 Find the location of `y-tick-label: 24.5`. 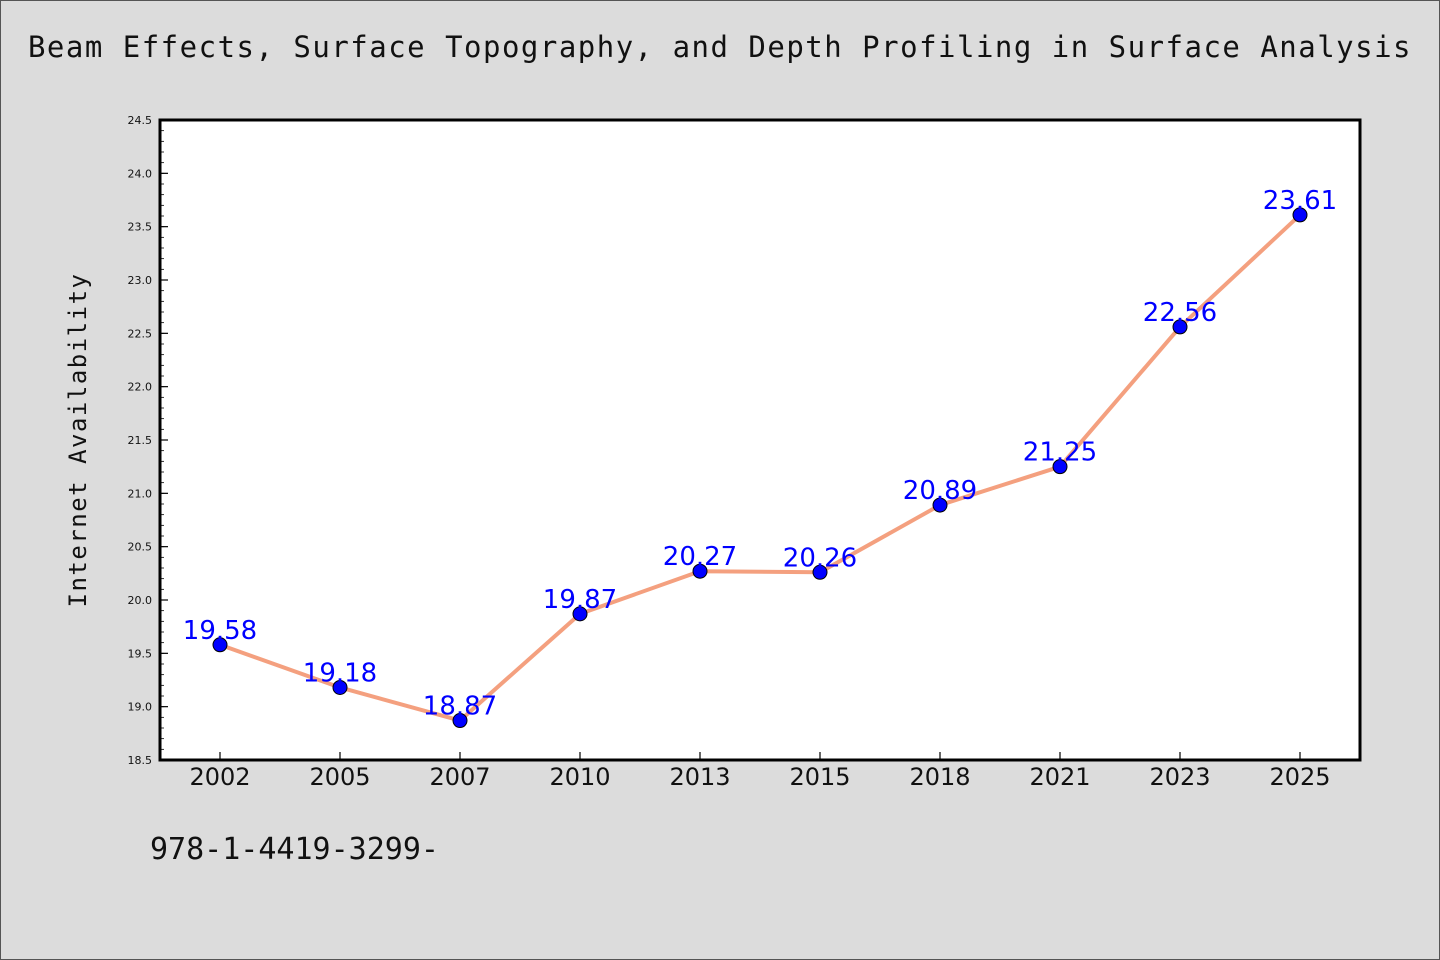

y-tick-label: 24.5 is located at coordinates (140, 120).